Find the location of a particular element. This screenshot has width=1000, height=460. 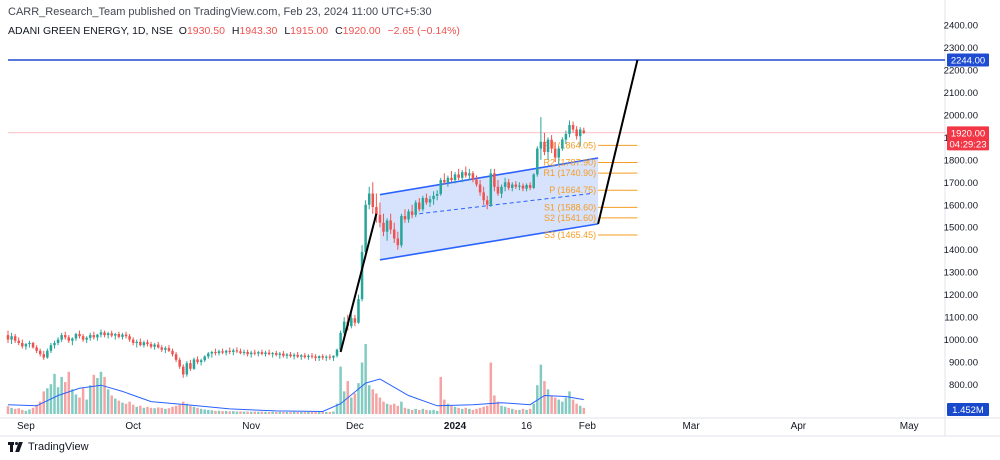

symbol-name: ADANI GREEN ENERGY, 1D, NSE is located at coordinates (90, 31).